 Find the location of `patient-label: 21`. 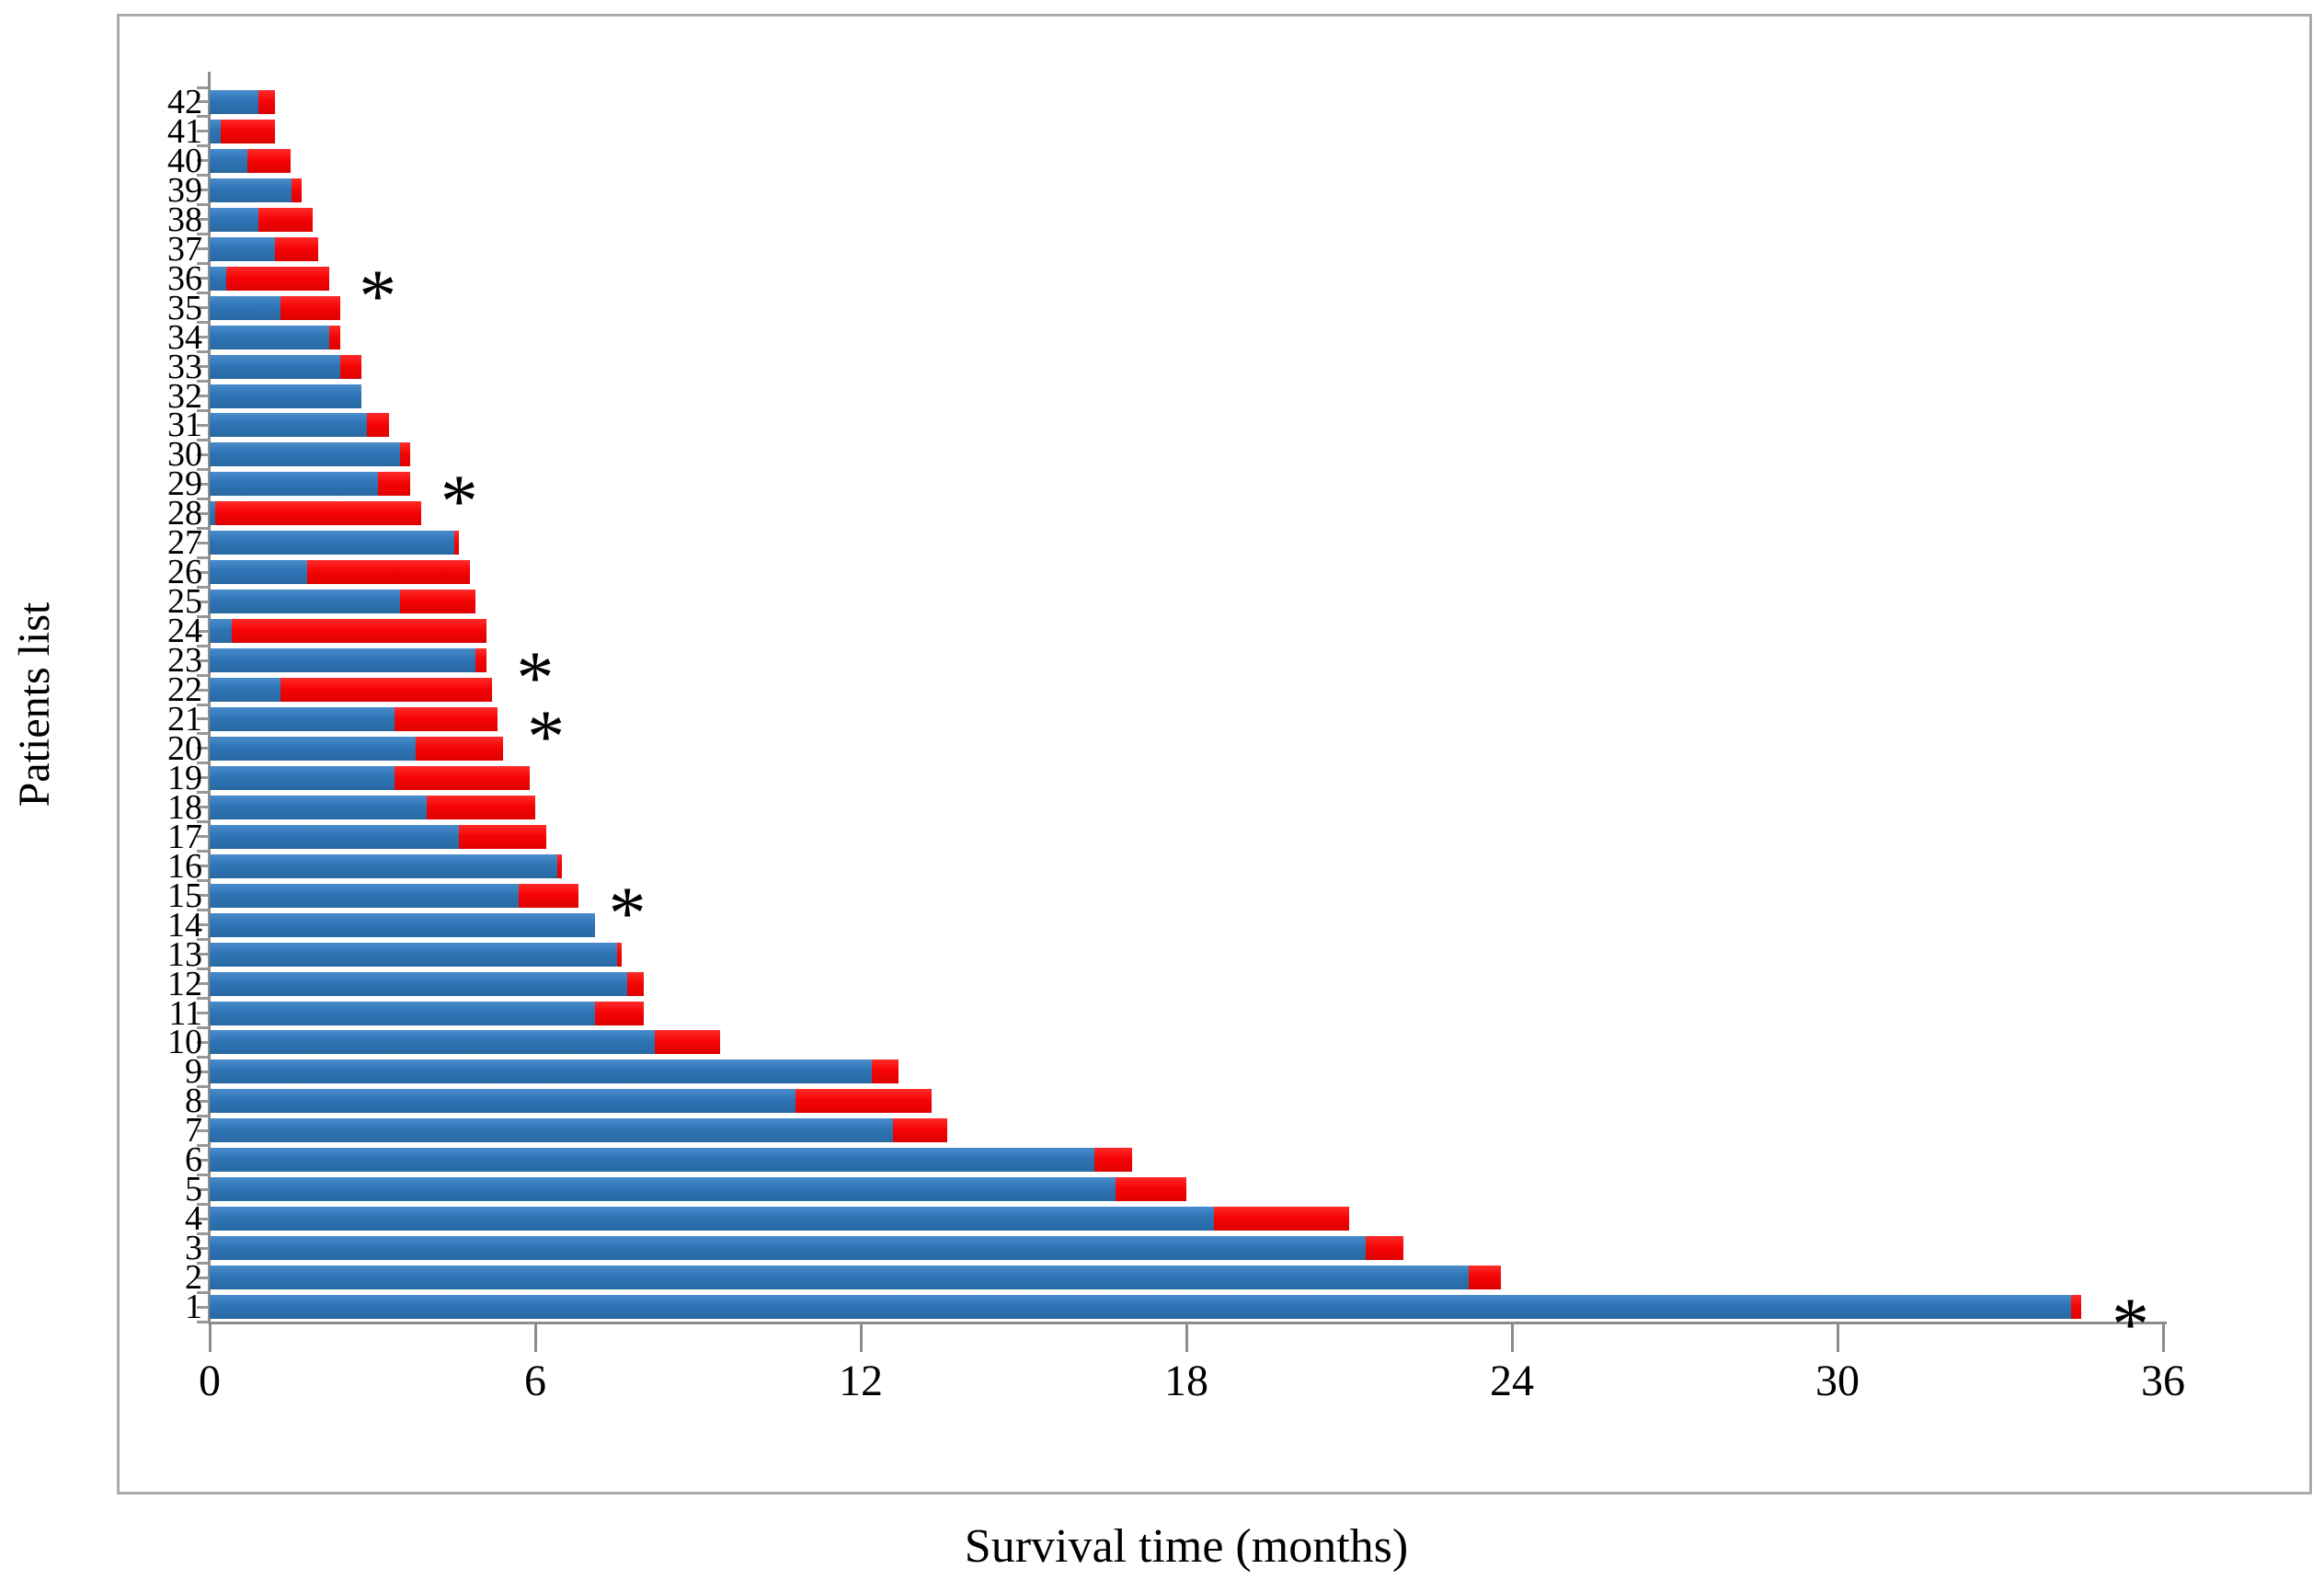

patient-label: 21 is located at coordinates (184, 719).